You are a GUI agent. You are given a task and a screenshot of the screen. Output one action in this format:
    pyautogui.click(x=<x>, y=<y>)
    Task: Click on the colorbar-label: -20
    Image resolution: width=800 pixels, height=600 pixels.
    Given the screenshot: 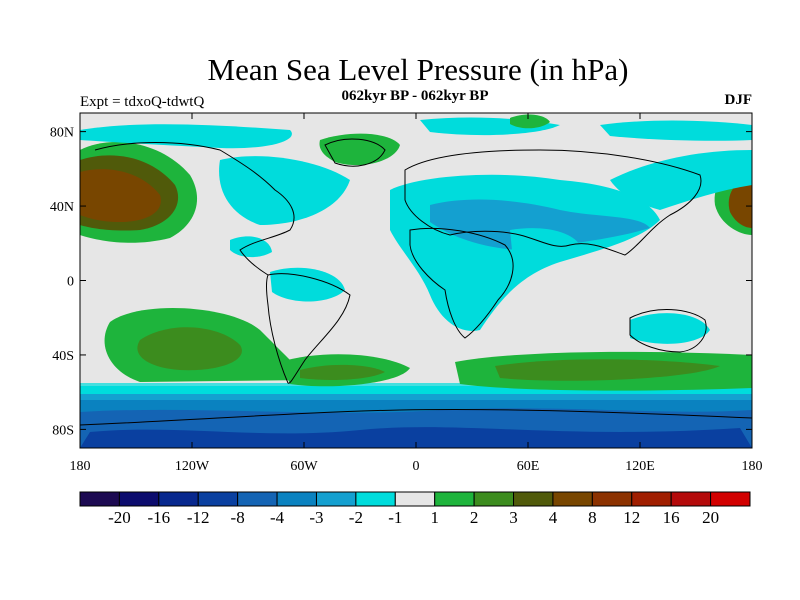 What is the action you would take?
    pyautogui.click(x=119, y=517)
    